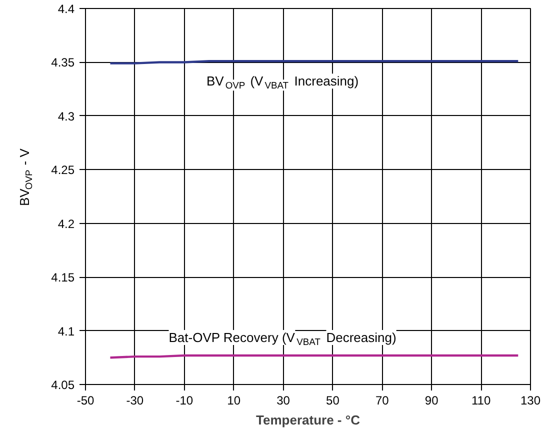  What do you see at coordinates (63, 277) in the screenshot?
I see `y-tick-label: 4.15` at bounding box center [63, 277].